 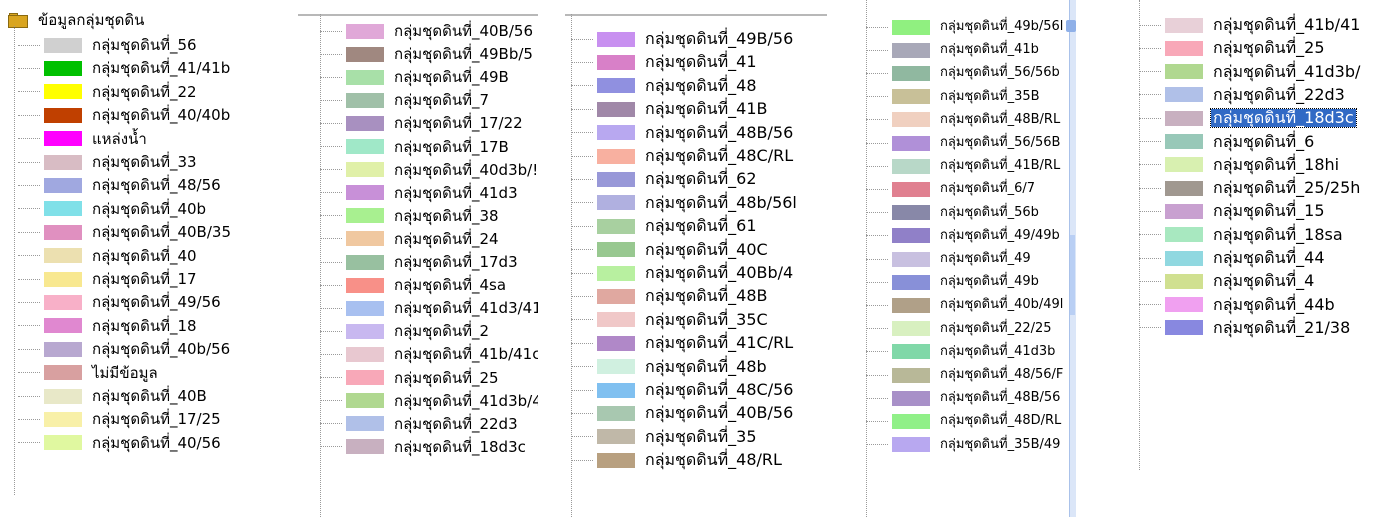 I want to click on legend-item: กลุ่มชุดดินที่_17/22, so click(x=422, y=123).